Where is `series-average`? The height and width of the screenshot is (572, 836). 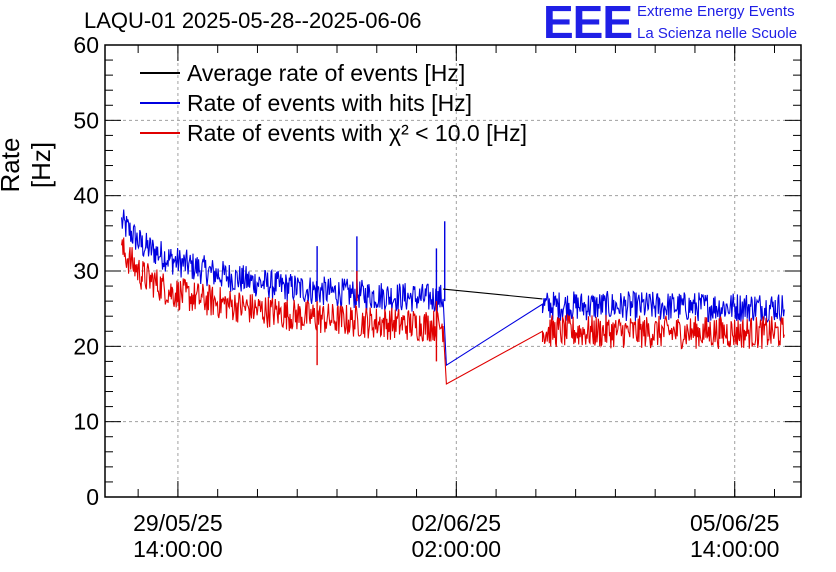
series-average is located at coordinates (493, 294).